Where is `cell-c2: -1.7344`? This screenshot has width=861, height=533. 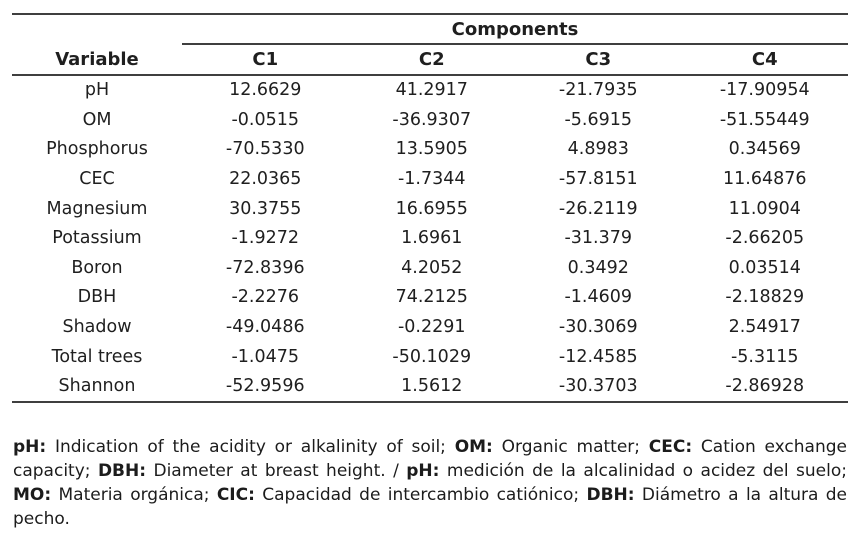
cell-c2: -1.7344 is located at coordinates (431, 179).